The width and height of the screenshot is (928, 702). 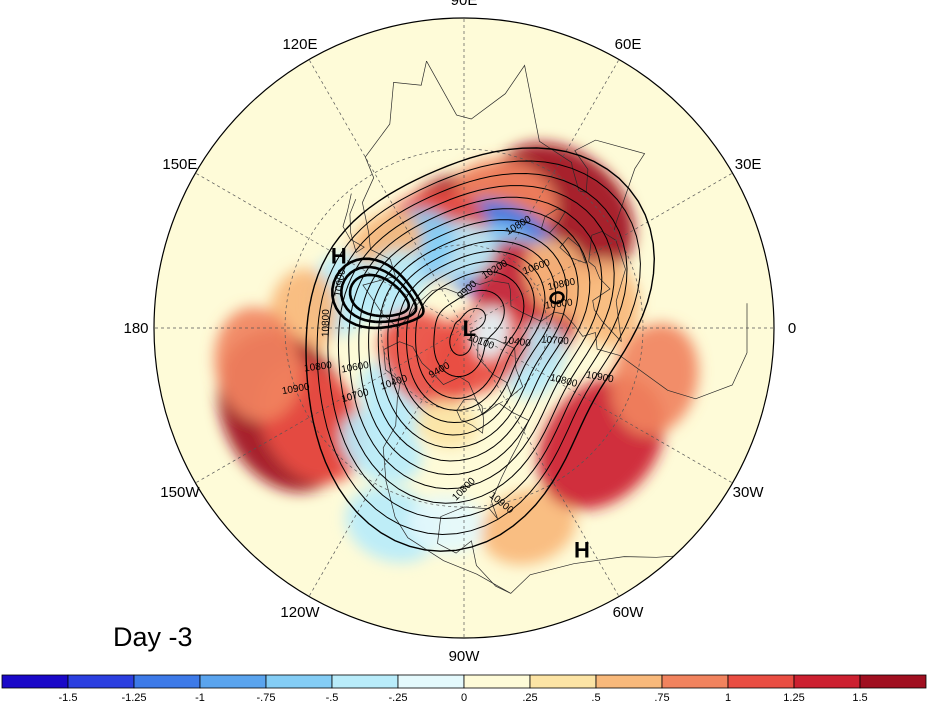 What do you see at coordinates (68, 697) in the screenshot?
I see `colorbar-tick-label: -1.5` at bounding box center [68, 697].